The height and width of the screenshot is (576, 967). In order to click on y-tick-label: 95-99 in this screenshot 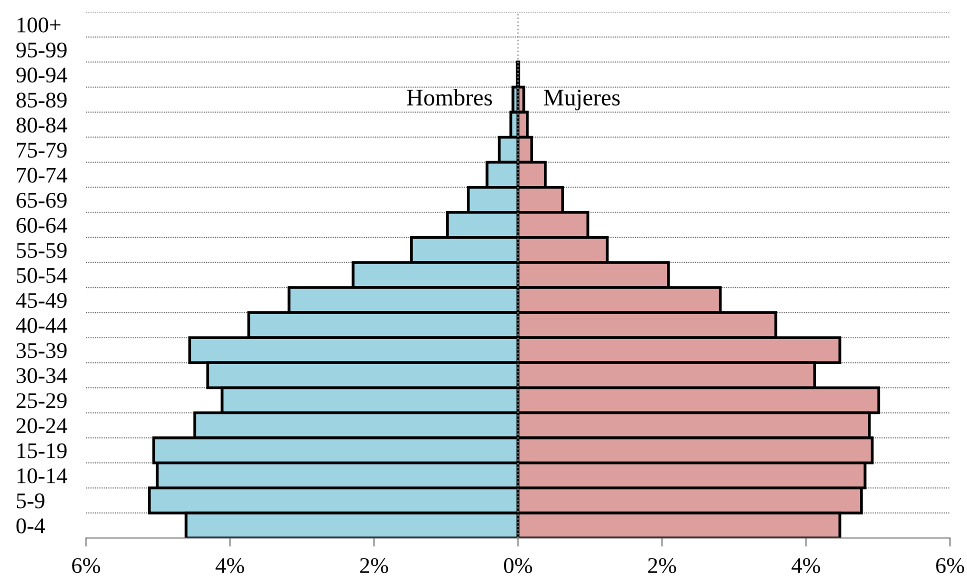, I will do `click(41, 50)`.